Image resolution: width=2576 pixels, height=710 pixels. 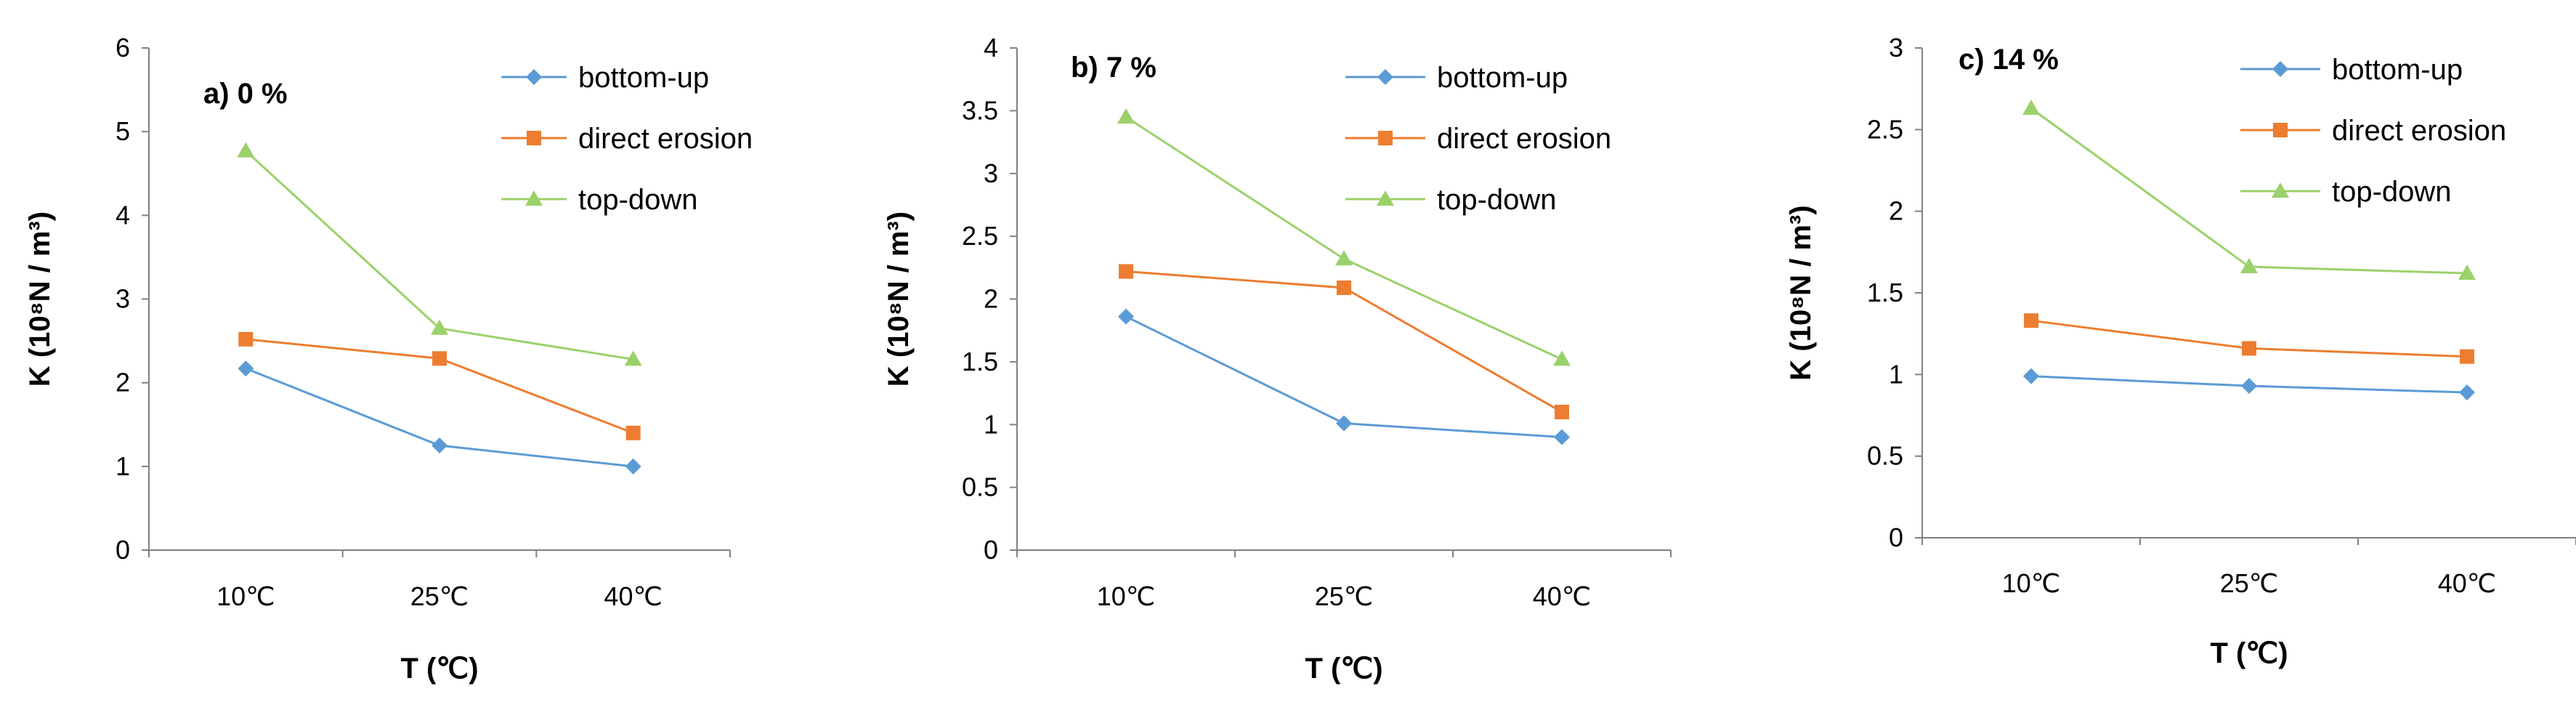 What do you see at coordinates (1114, 68) in the screenshot?
I see `panel-label: b) 7 %` at bounding box center [1114, 68].